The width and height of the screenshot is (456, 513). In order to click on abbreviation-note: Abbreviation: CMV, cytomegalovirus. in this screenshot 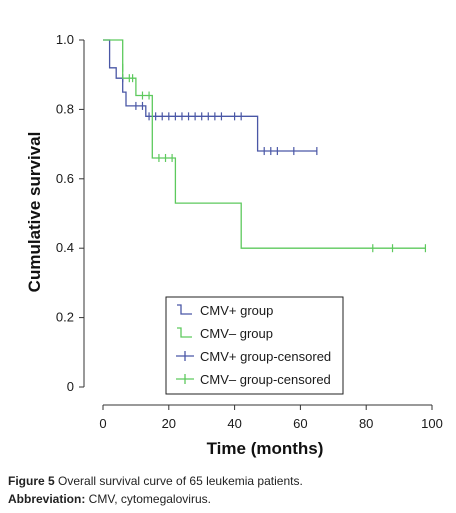, I will do `click(109, 499)`.